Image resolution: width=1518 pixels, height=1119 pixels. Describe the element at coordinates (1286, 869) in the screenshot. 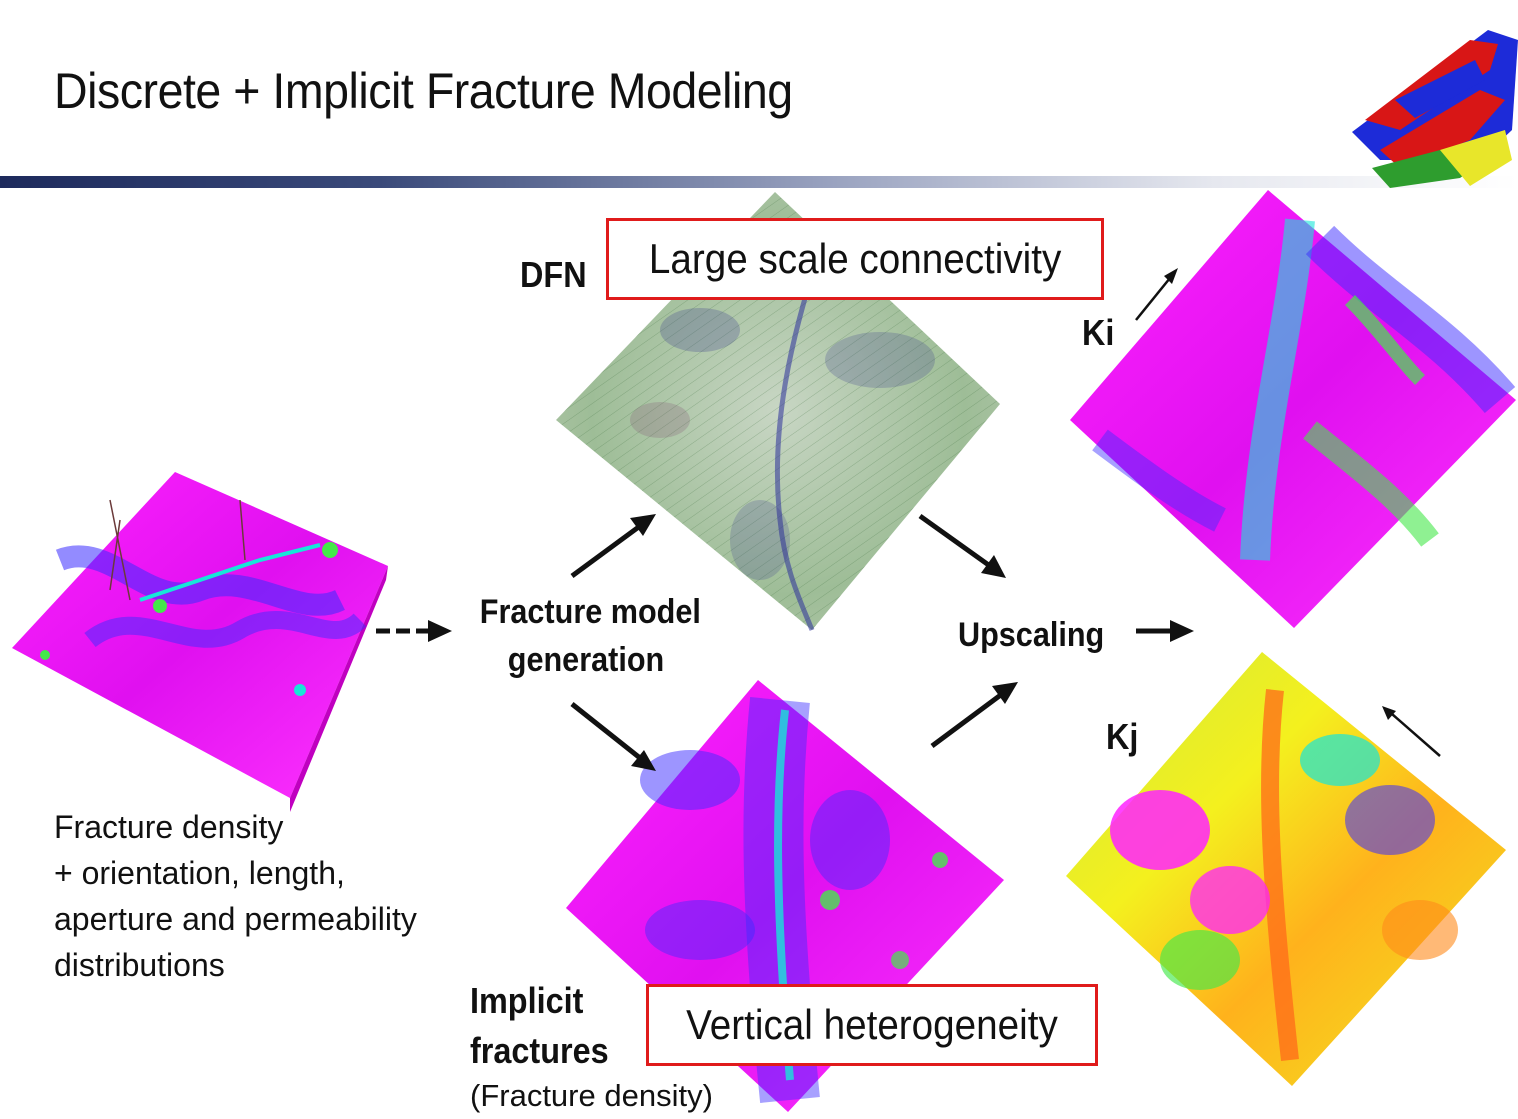

I see `kj-permeability-image` at that location.